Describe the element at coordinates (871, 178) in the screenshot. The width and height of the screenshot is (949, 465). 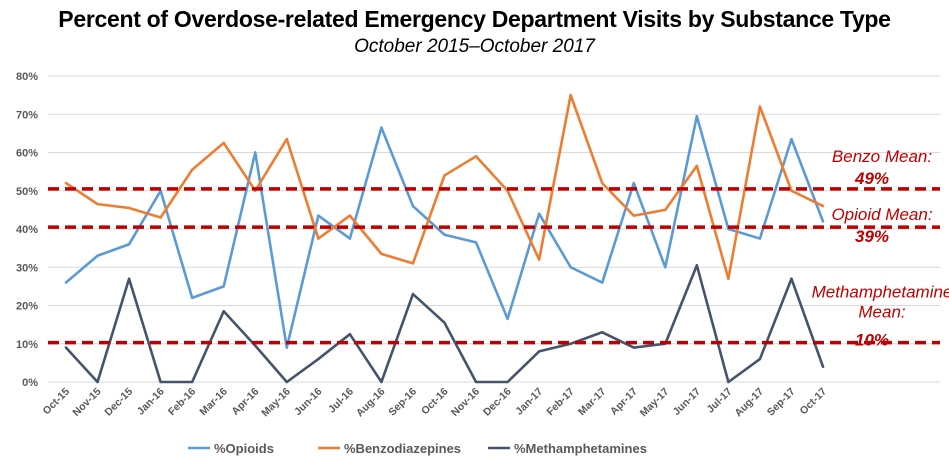
I see `mean-value: 49%` at that location.